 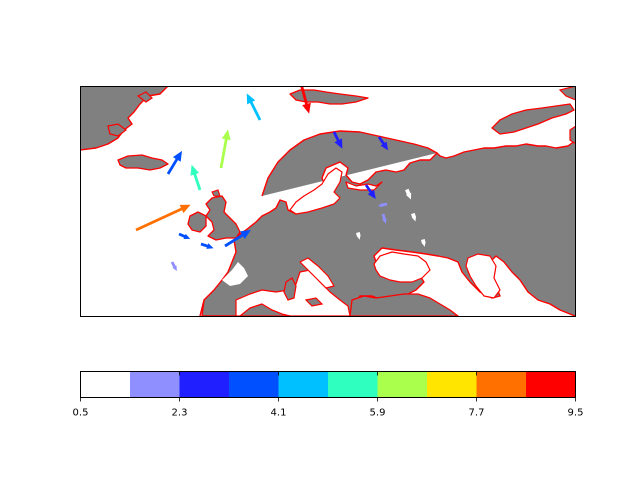 What do you see at coordinates (117, 130) in the screenshot?
I see `land-greenland-islet` at bounding box center [117, 130].